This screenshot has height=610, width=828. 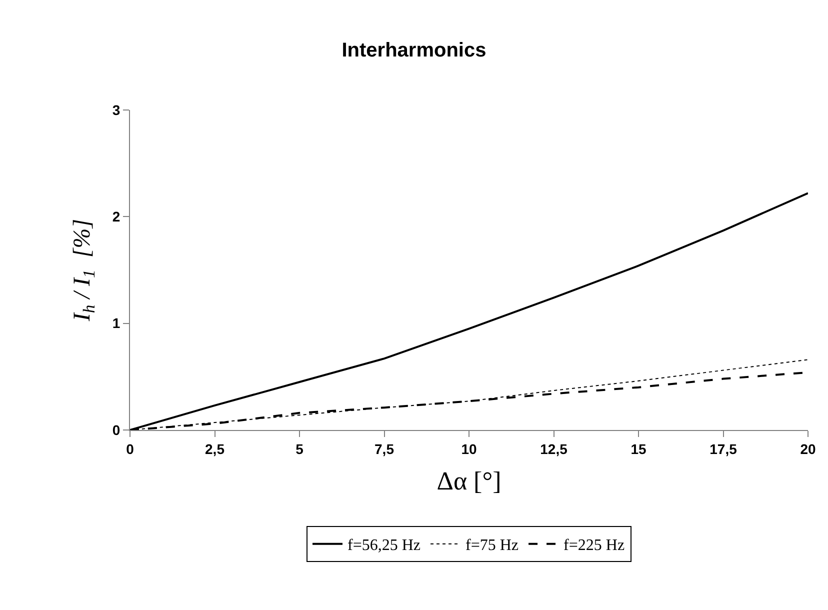 I want to click on x-tick-label: 5, so click(x=300, y=448).